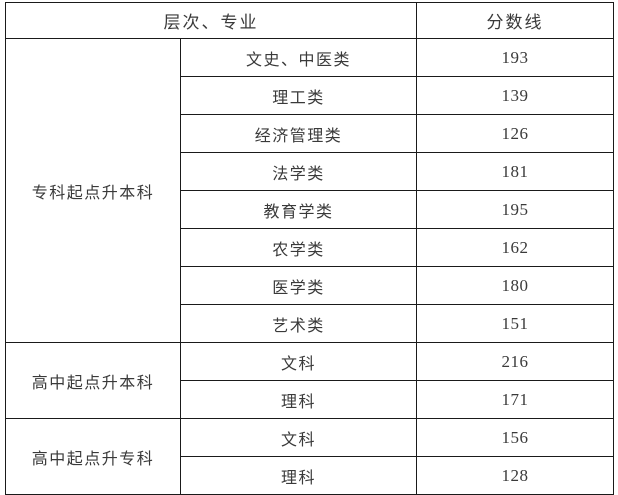 Image resolution: width=618 pixels, height=495 pixels. I want to click on major-cell: 法学类, so click(298, 171).